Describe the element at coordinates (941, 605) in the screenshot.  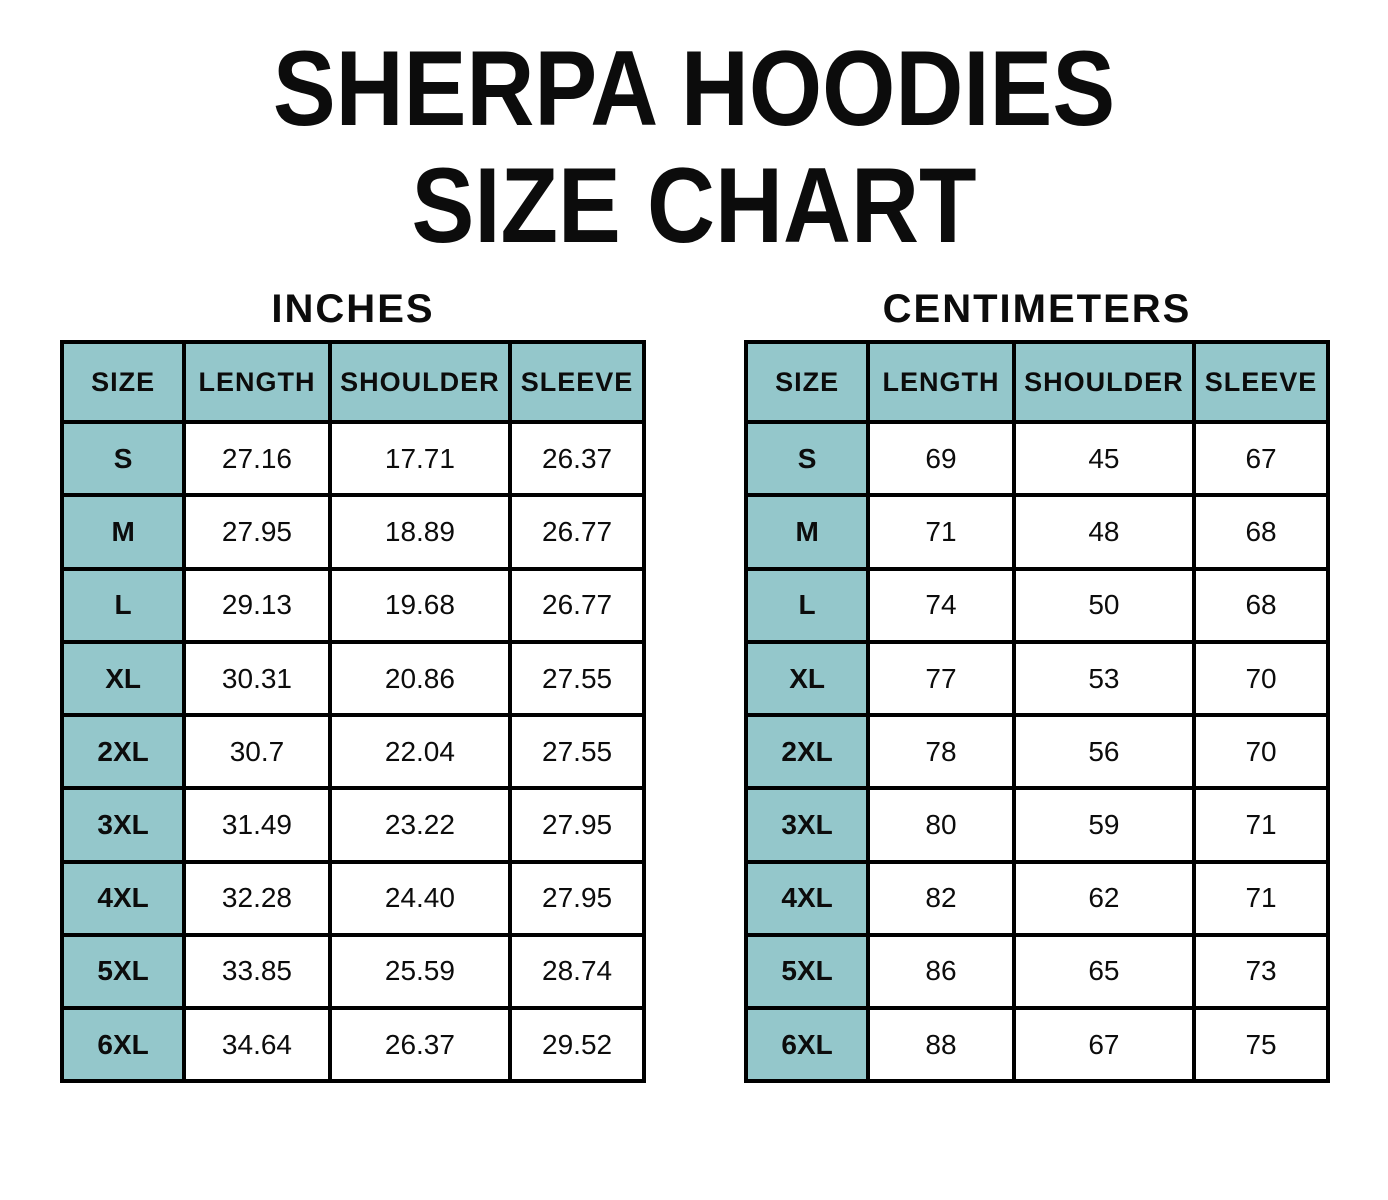
I see `length-cell: 74` at that location.